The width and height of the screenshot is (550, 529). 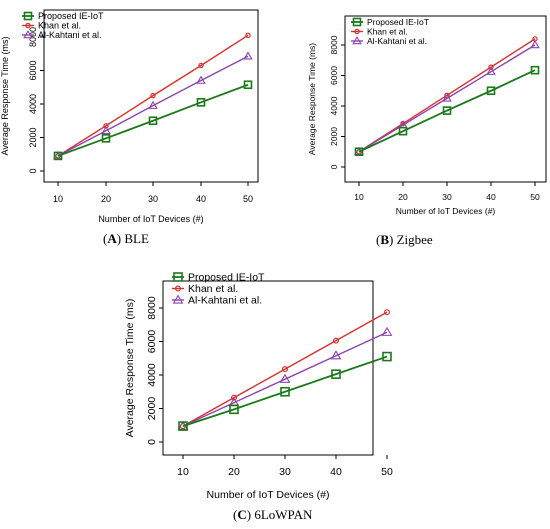 What do you see at coordinates (268, 495) in the screenshot?
I see `chart-c-x-axis-label: Number of IoT Devices (#)` at bounding box center [268, 495].